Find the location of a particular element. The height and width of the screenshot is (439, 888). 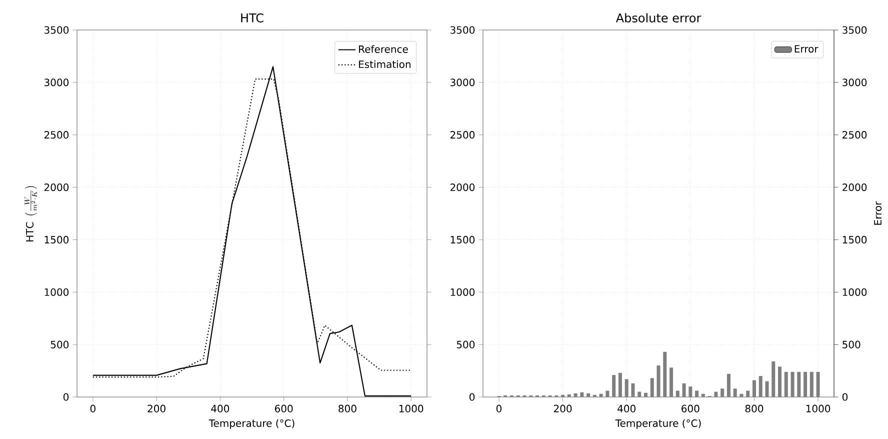

legend-label: Error is located at coordinates (806, 49).